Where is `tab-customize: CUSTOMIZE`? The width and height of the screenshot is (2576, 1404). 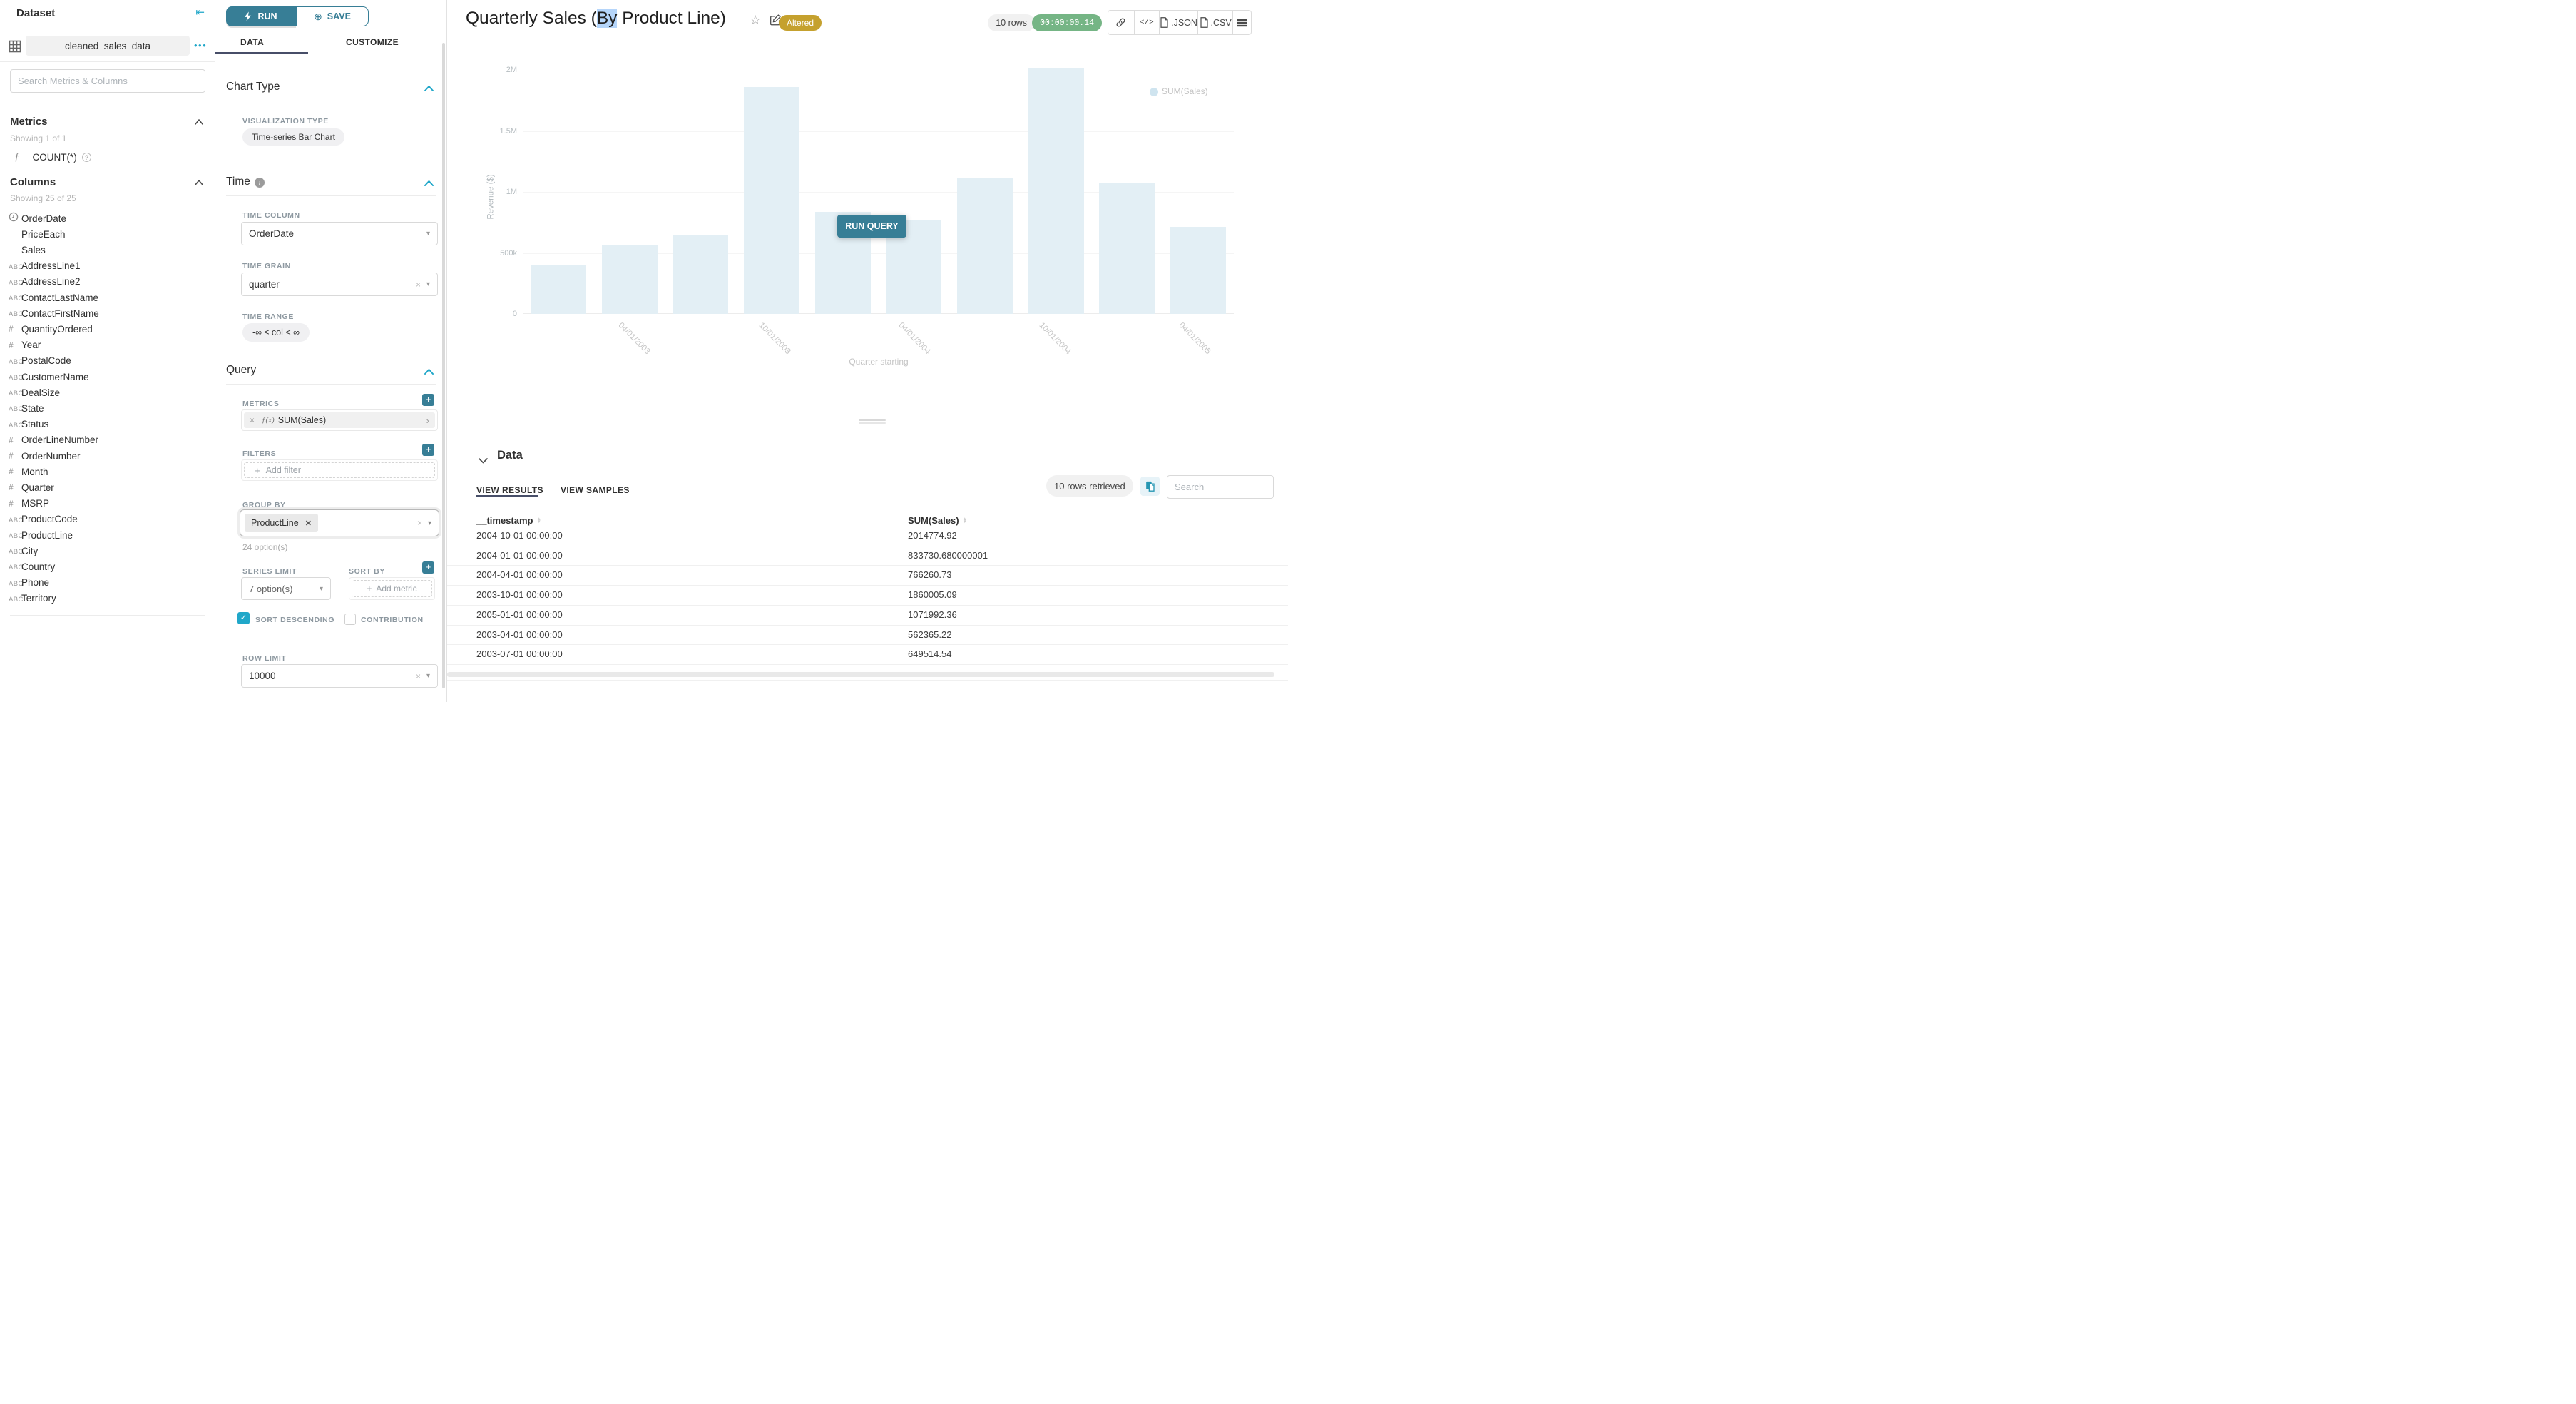
tab-customize: CUSTOMIZE is located at coordinates (372, 42).